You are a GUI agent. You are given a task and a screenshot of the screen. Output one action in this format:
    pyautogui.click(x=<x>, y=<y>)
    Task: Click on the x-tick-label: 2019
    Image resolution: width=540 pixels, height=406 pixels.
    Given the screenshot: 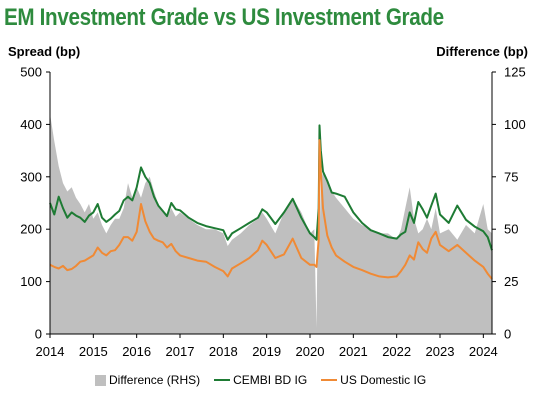 What is the action you would take?
    pyautogui.click(x=266, y=351)
    